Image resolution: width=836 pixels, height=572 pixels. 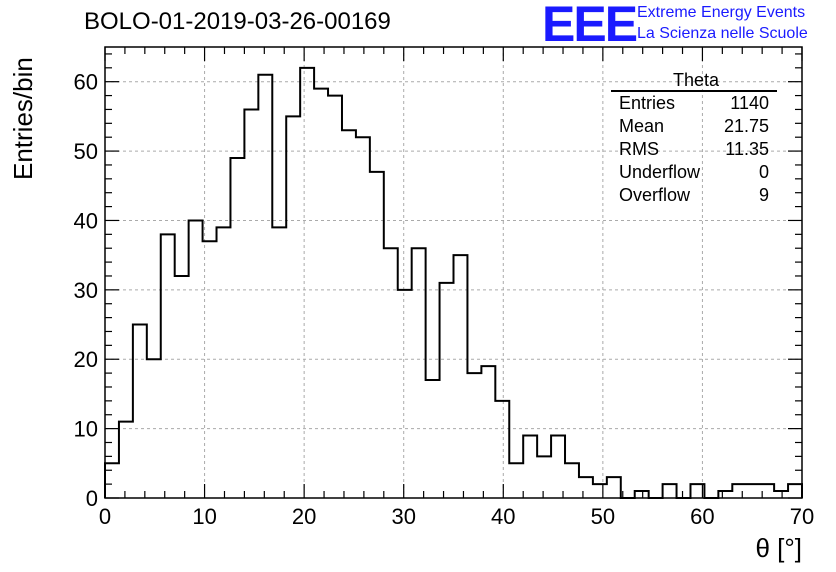 I want to click on stats-row-rms: RMS 11.35, so click(x=694, y=149).